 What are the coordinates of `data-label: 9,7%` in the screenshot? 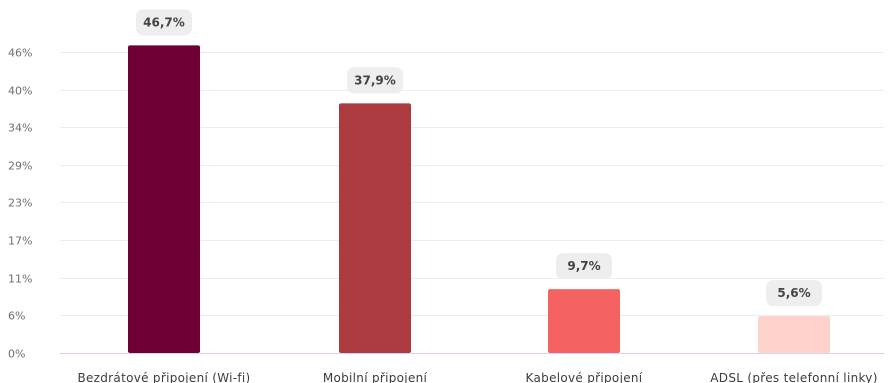 It's located at (583, 266).